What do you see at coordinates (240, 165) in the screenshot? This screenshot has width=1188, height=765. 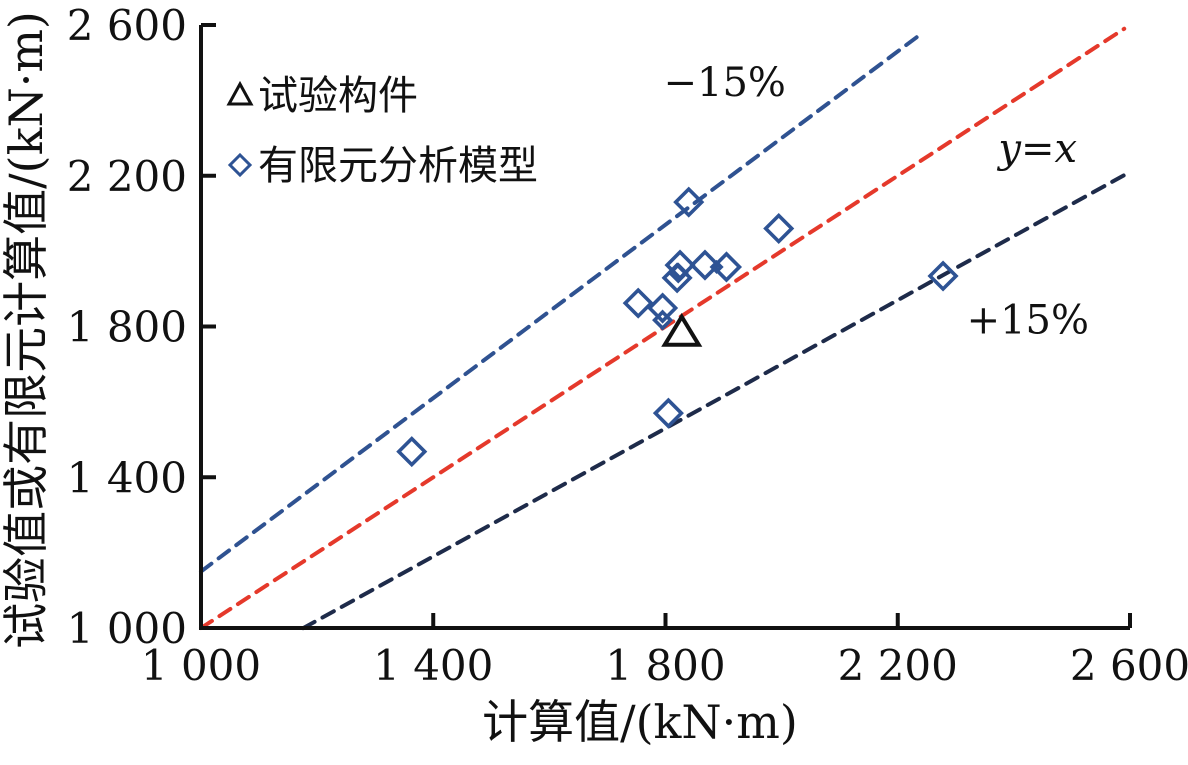 I see `legend-diamond-icon` at bounding box center [240, 165].